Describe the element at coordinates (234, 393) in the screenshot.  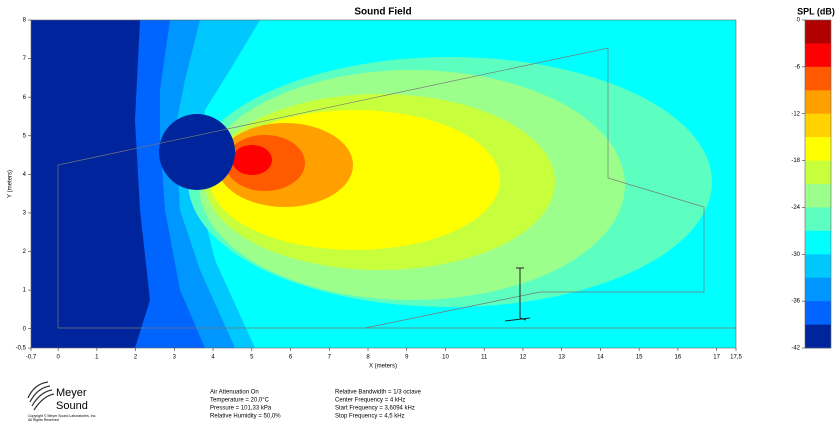
I see `setting-text: Air Attenuation On` at that location.